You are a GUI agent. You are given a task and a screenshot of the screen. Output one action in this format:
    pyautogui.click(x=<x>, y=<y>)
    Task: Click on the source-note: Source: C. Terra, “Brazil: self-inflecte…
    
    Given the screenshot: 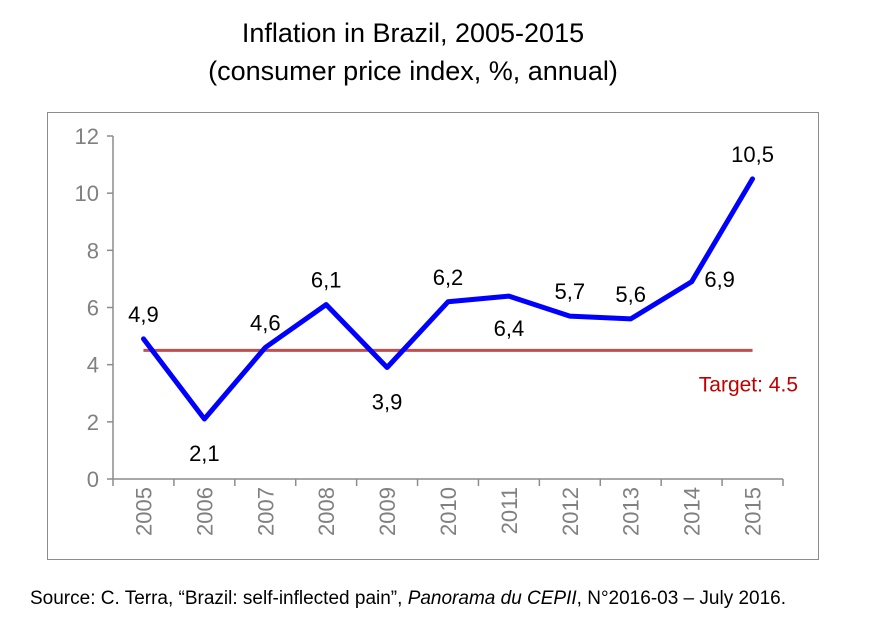 What is the action you would take?
    pyautogui.click(x=408, y=599)
    